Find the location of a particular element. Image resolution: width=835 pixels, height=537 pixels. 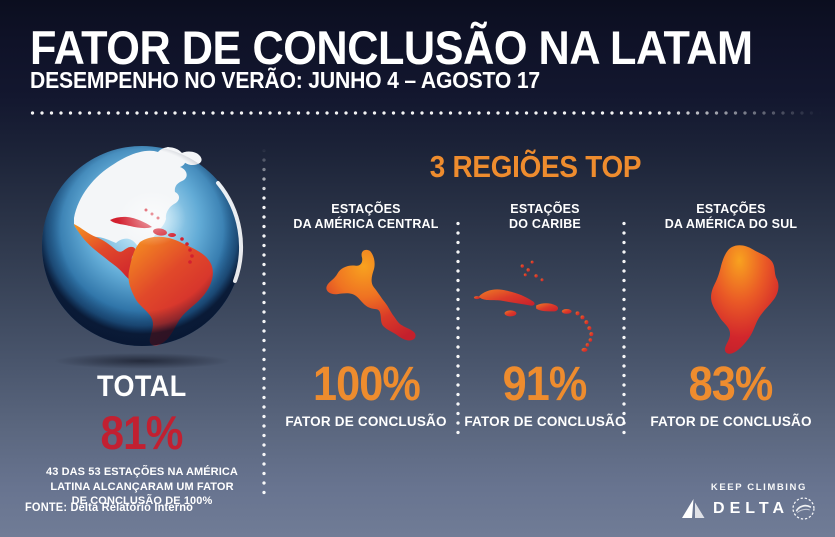

region-label: ESTAÇÕES DO CARIBE is located at coordinates (545, 216).